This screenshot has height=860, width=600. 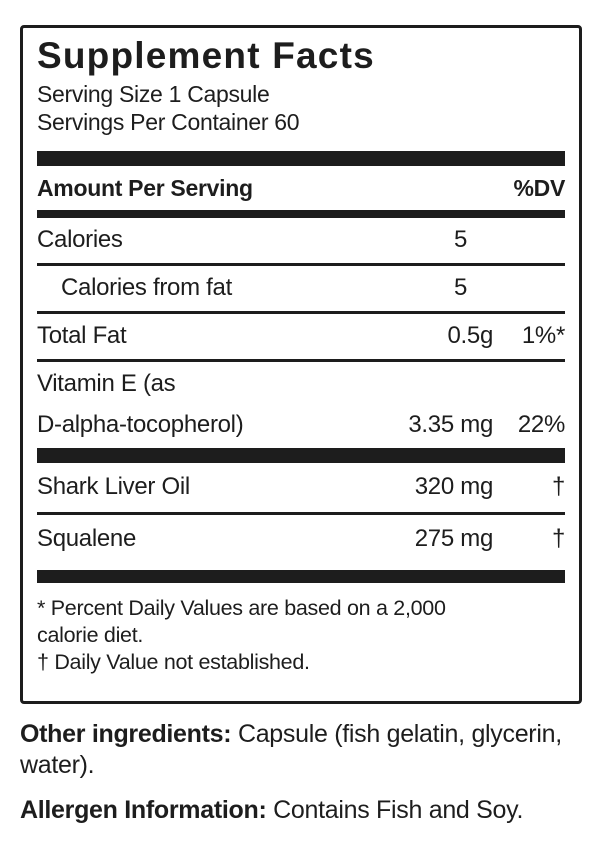 What do you see at coordinates (82, 335) in the screenshot?
I see `row-name: Total Fat` at bounding box center [82, 335].